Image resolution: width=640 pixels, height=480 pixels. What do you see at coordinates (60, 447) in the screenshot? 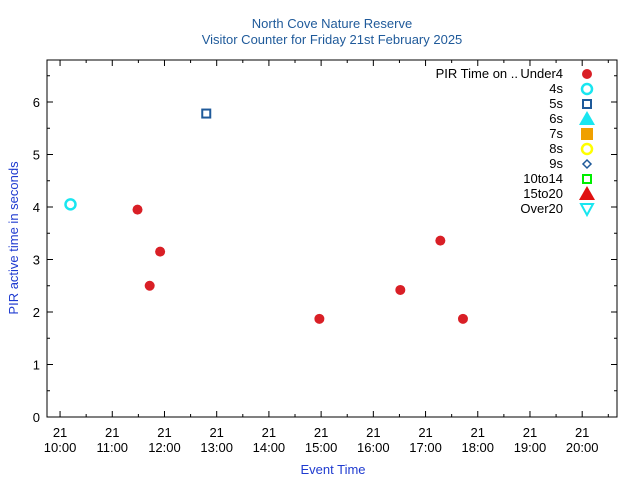
I see `x-tick-label-time: 10:00` at bounding box center [60, 447].